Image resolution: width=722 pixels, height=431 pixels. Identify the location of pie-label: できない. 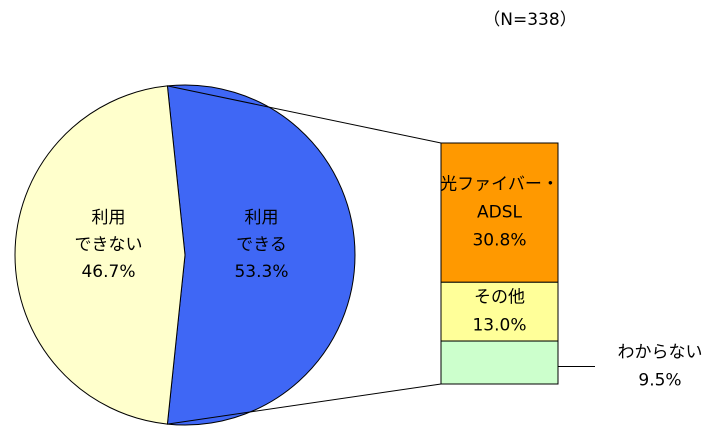
(109, 245).